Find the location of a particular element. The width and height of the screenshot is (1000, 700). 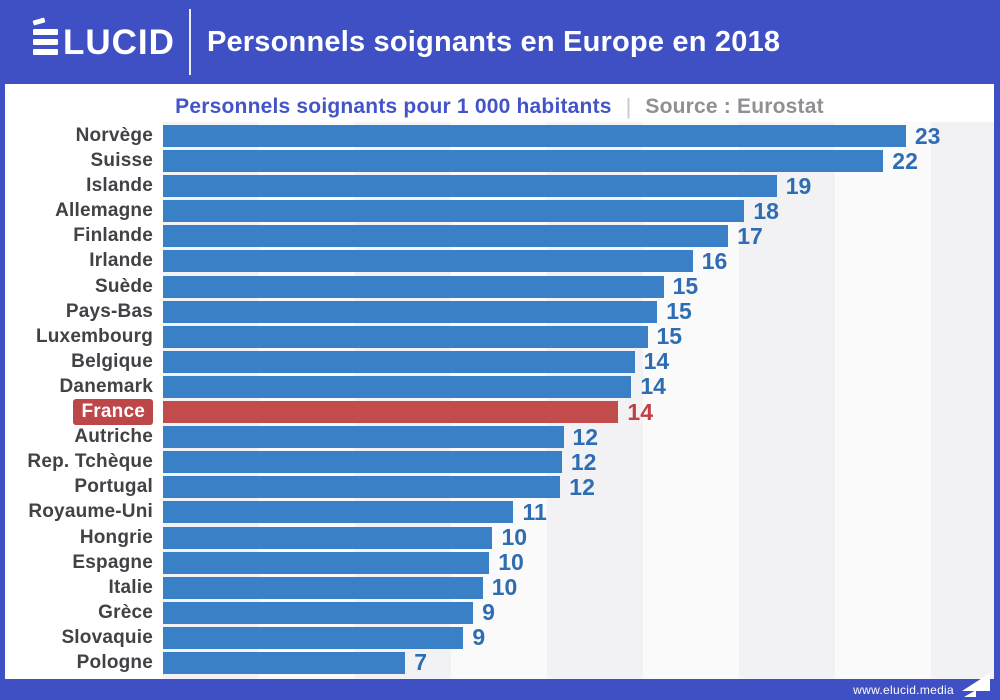

source-label: Source : Eurostat is located at coordinates (734, 106).